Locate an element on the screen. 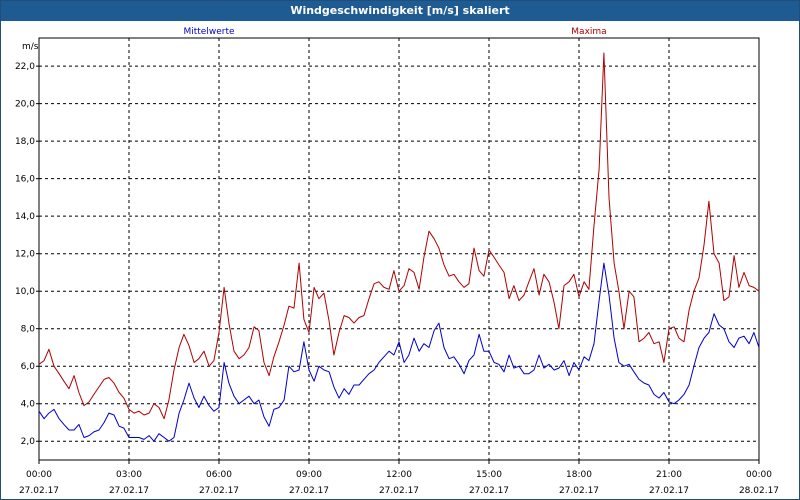  y-tick-label: 14,0 is located at coordinates (25, 217).